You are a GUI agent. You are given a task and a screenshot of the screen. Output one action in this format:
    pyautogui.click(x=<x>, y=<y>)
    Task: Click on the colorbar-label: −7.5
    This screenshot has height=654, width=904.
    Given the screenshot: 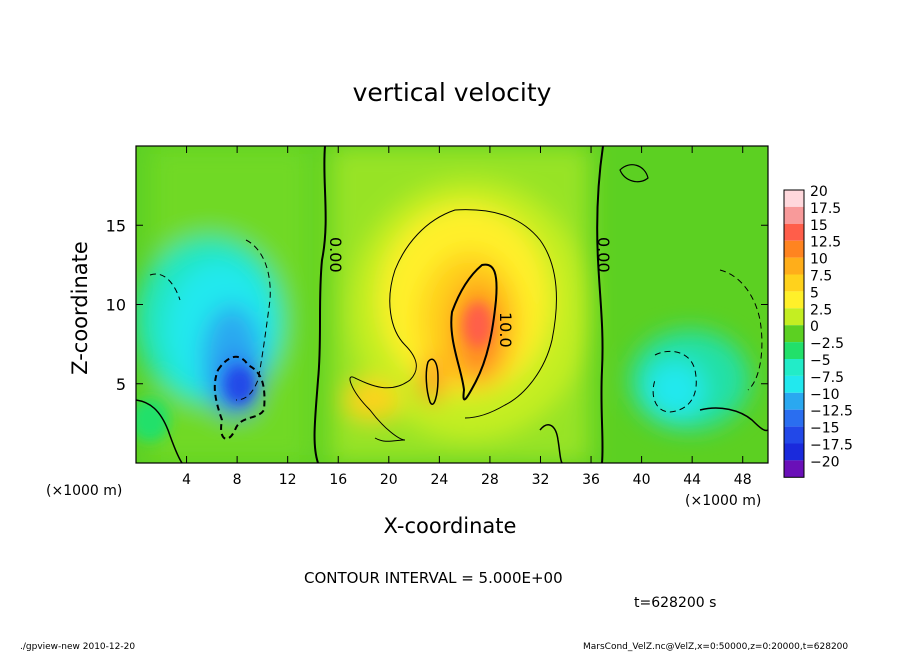 What is the action you would take?
    pyautogui.click(x=827, y=378)
    